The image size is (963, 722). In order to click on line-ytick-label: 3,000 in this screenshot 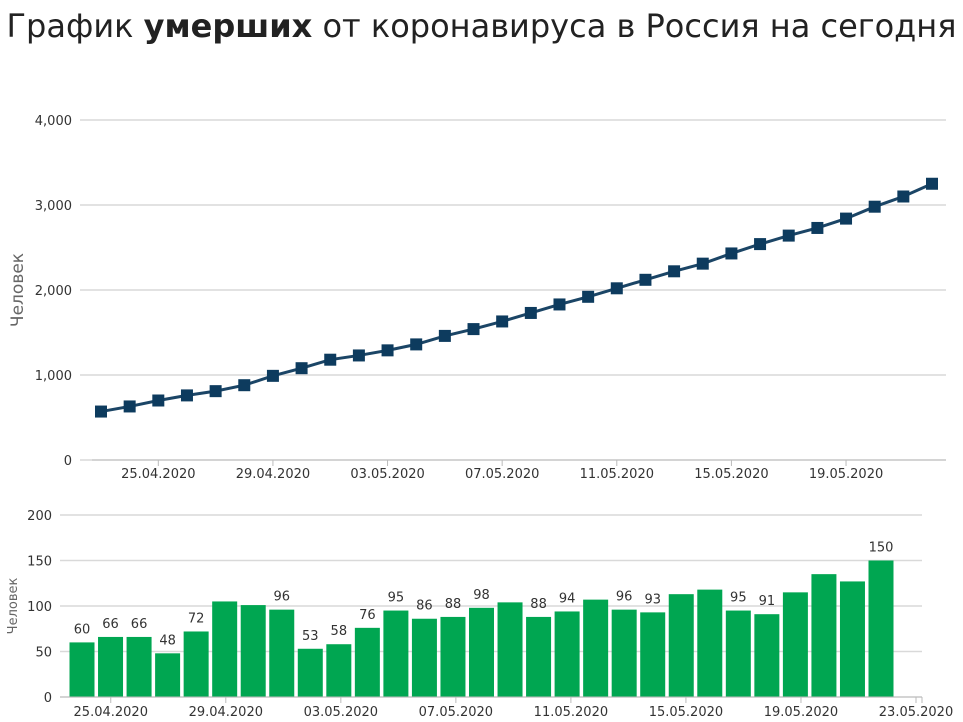, I will do `click(53, 206)`.